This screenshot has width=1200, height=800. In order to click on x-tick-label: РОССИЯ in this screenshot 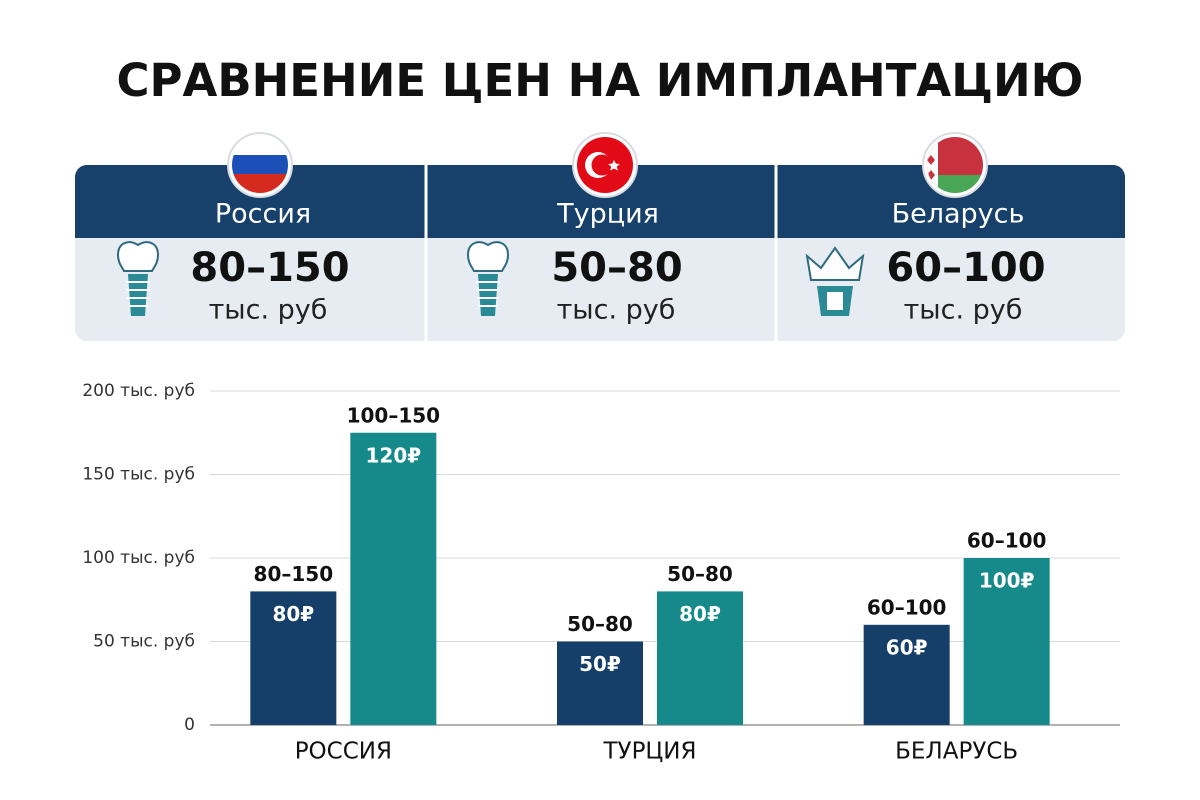, I will do `click(343, 752)`.